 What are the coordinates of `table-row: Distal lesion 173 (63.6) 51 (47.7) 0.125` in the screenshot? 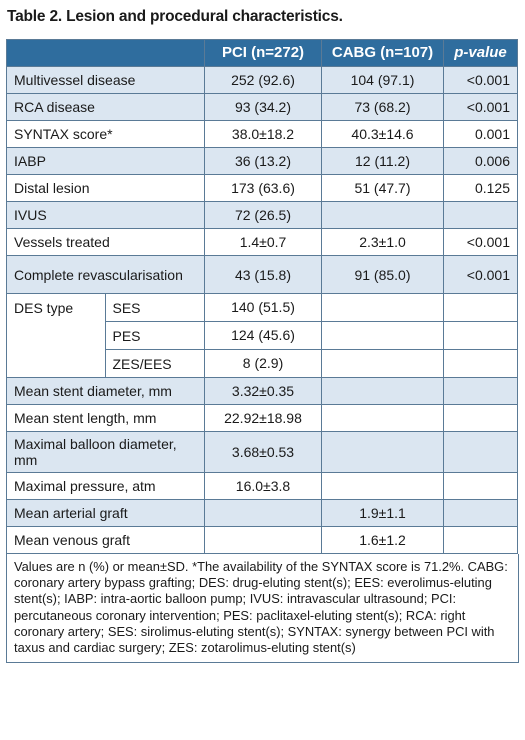 It's located at (262, 188).